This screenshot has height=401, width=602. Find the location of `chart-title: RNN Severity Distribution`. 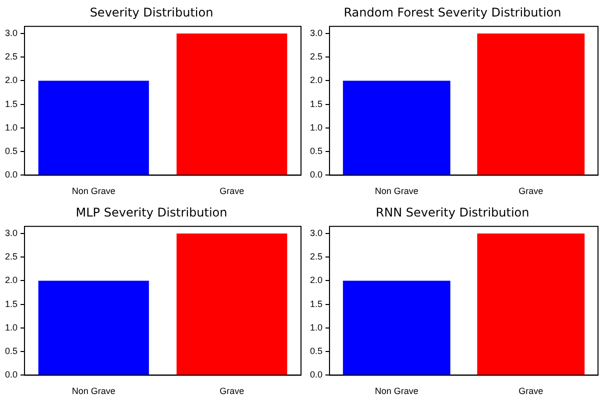

chart-title: RNN Severity Distribution is located at coordinates (453, 212).